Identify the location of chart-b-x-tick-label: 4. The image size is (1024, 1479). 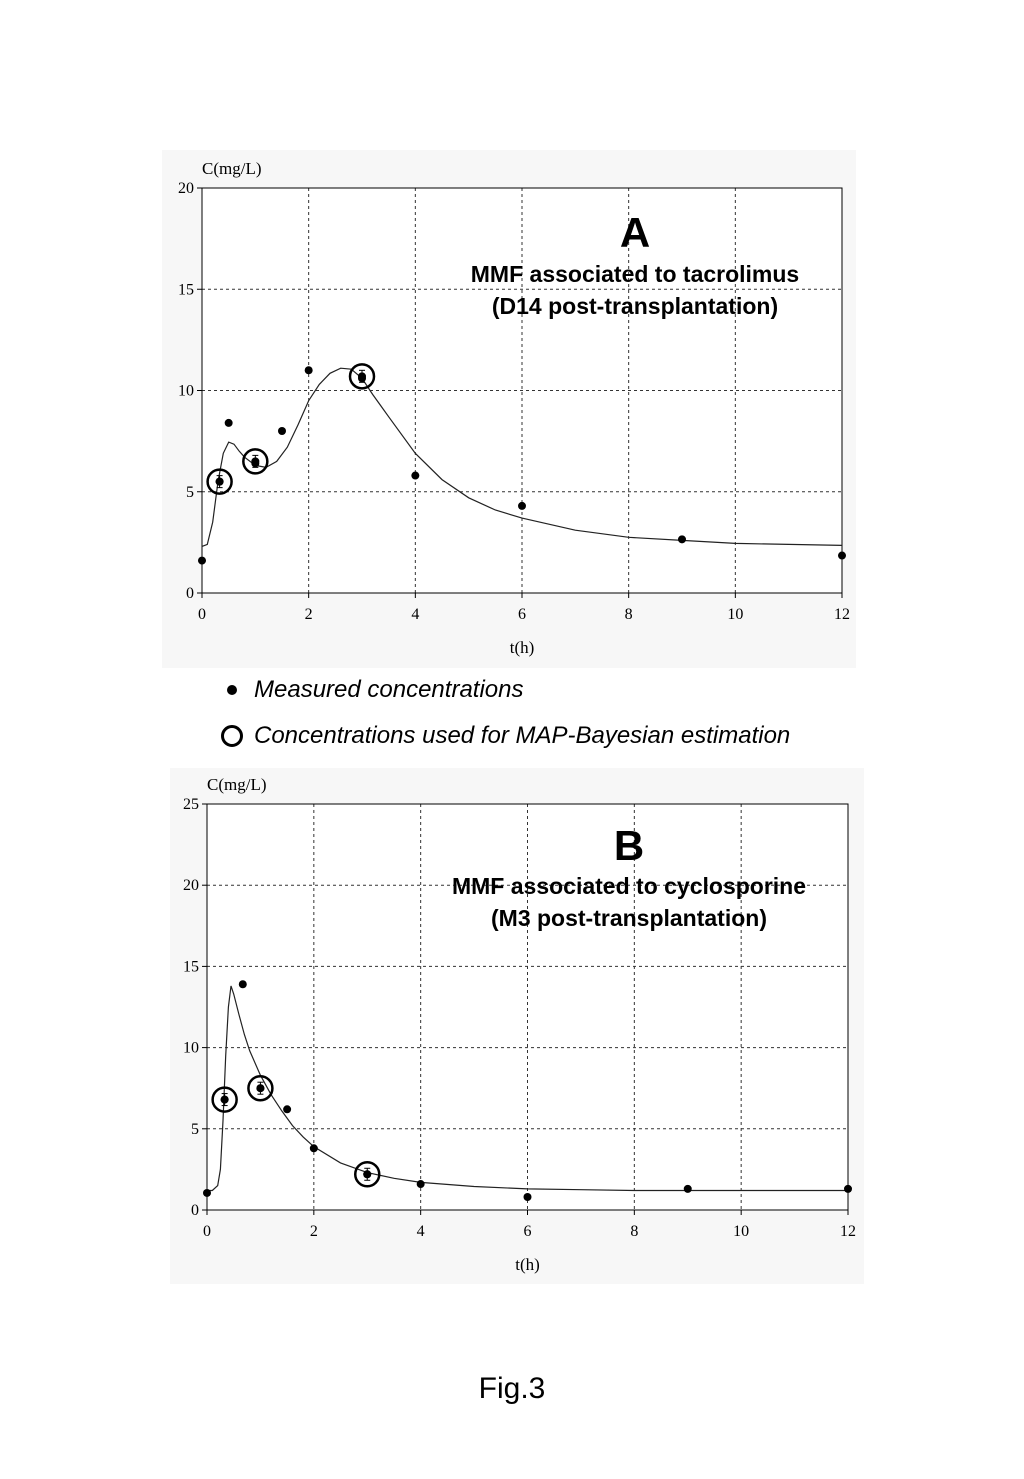
(421, 1231).